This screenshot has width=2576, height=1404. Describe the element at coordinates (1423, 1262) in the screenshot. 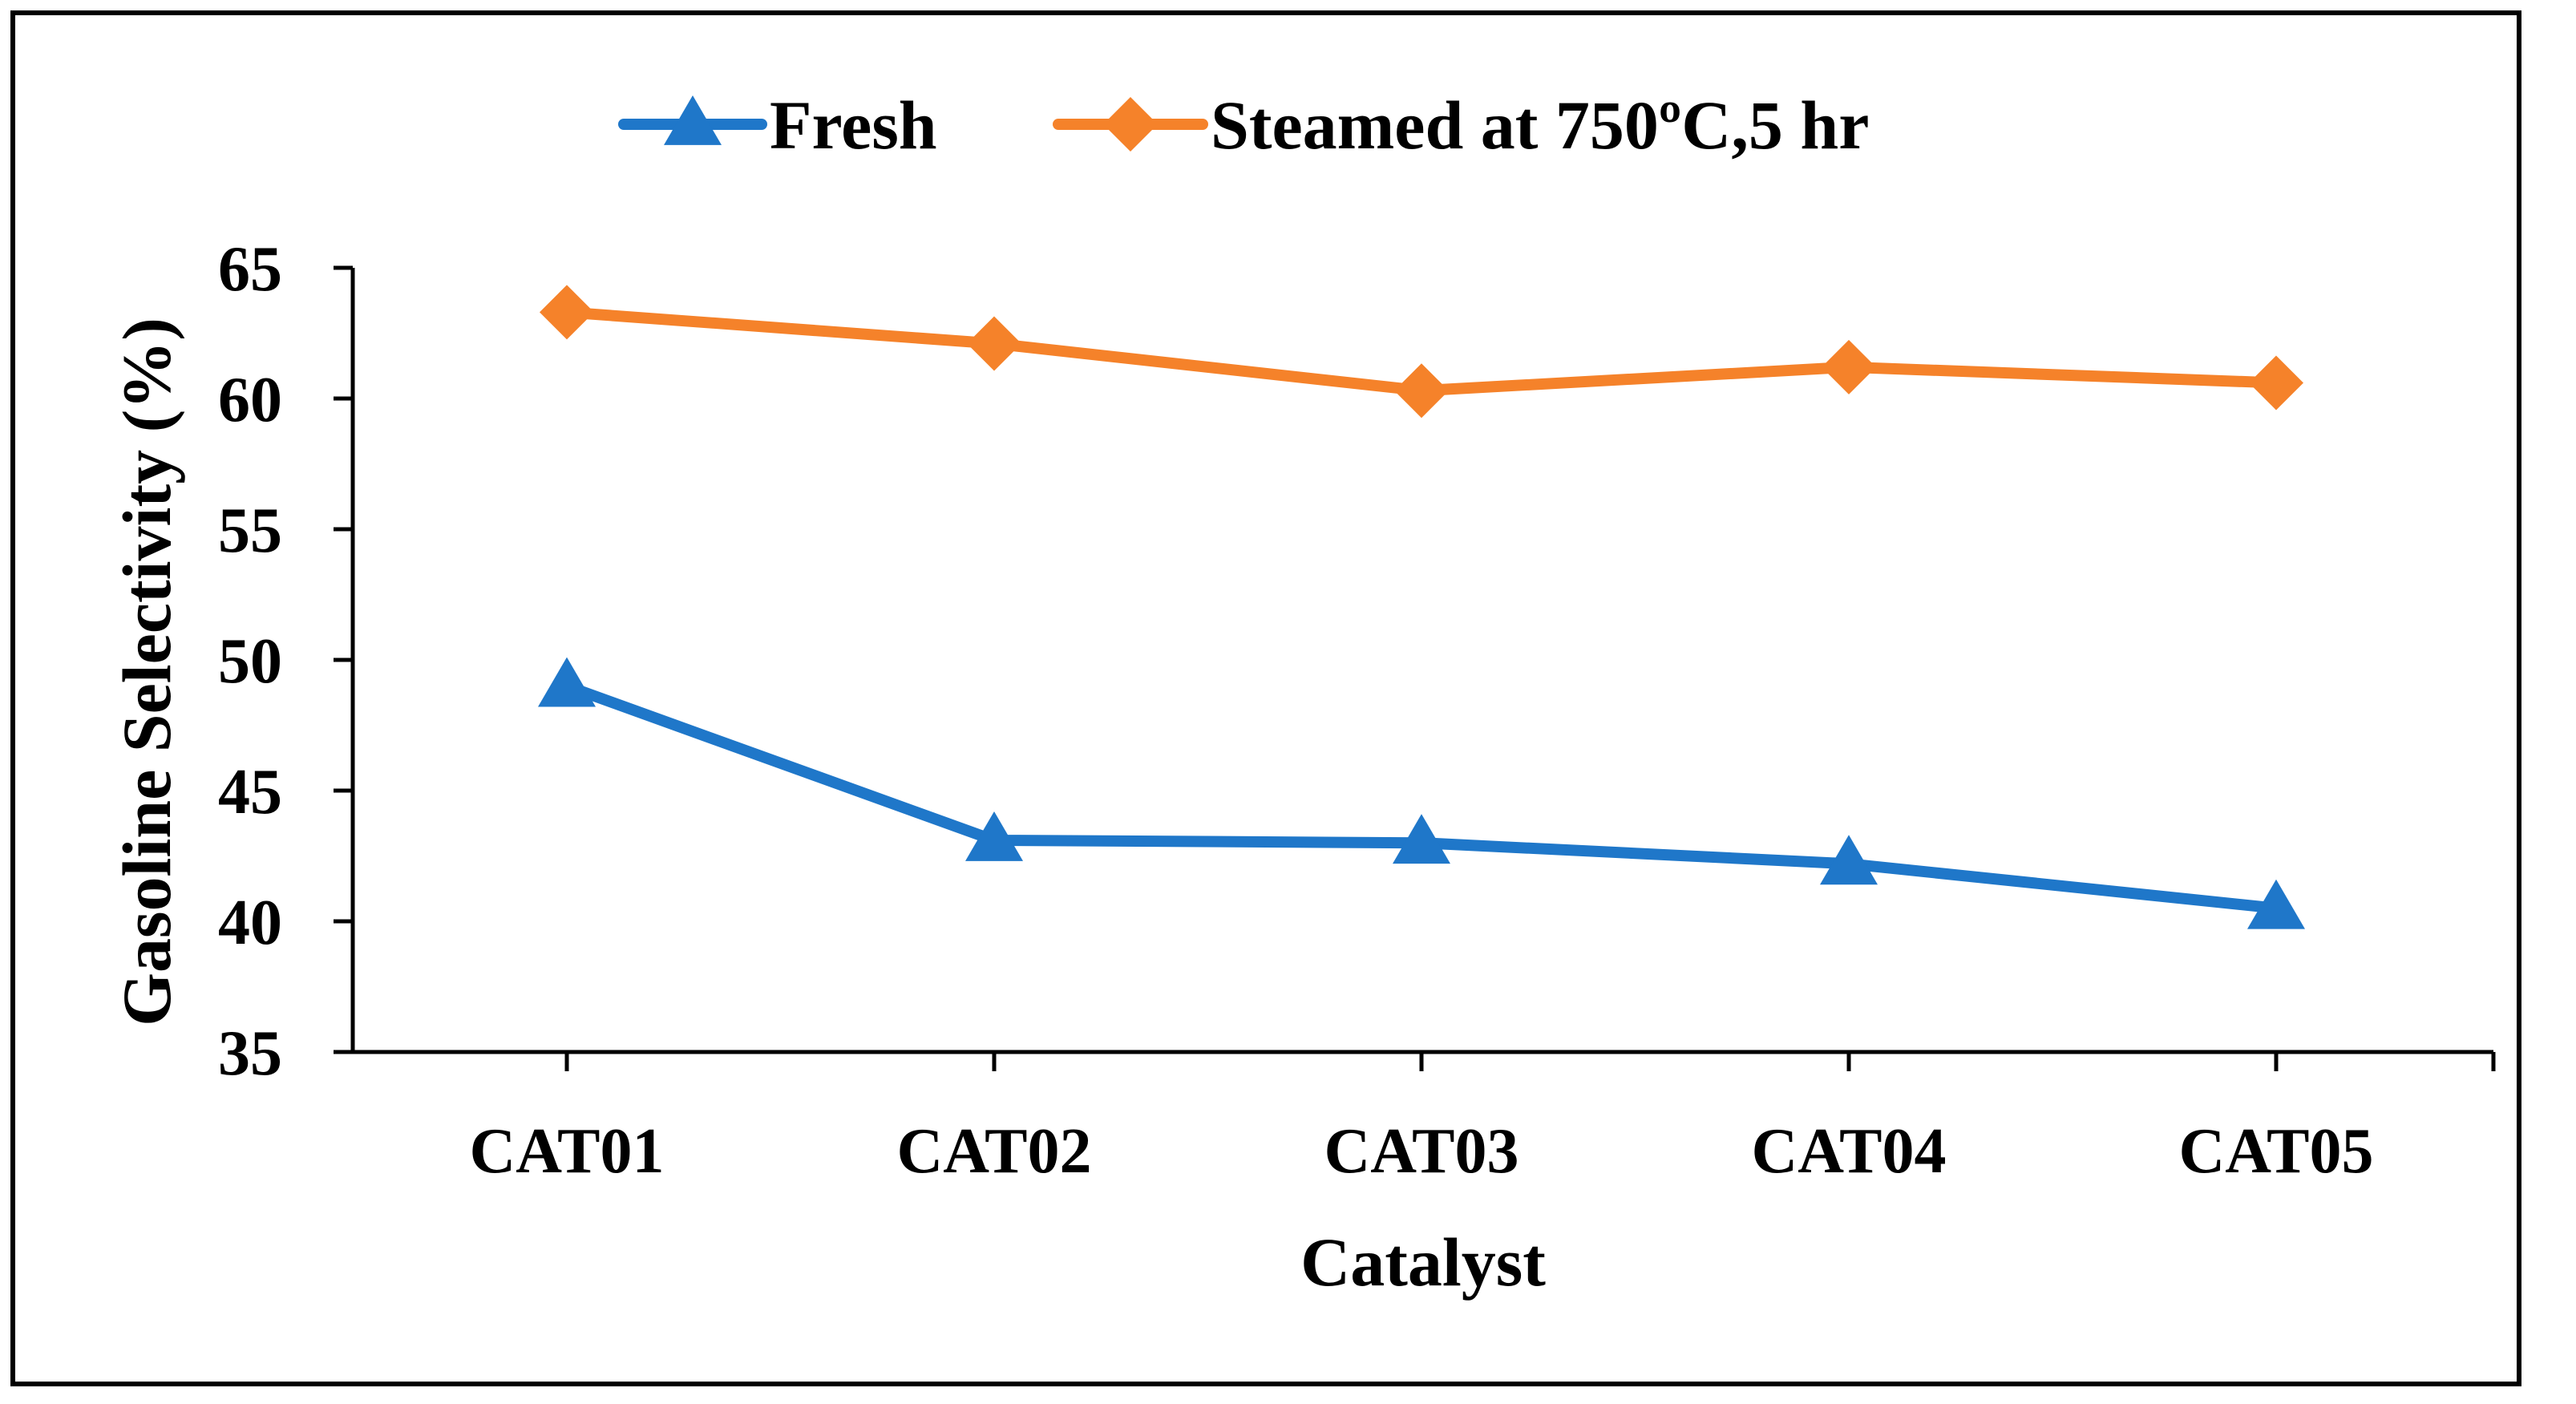

I see `x-axis-title: Catalyst` at that location.